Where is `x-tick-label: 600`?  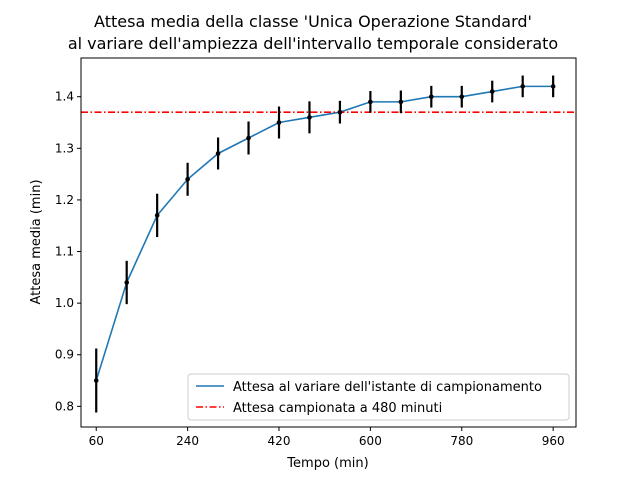
x-tick-label: 600 is located at coordinates (370, 441).